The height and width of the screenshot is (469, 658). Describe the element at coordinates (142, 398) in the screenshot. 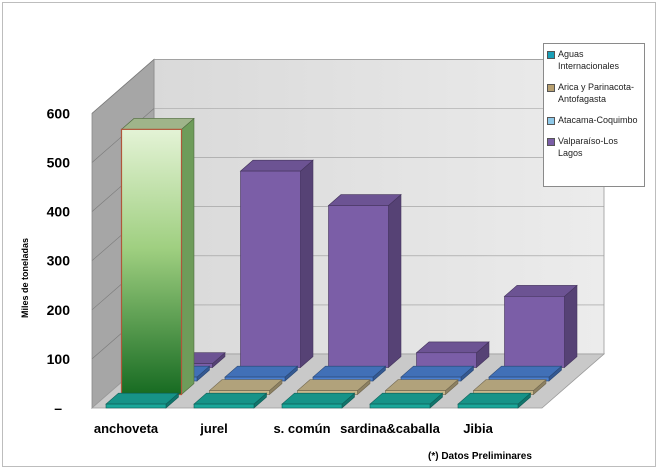

I see `bar-0-0-top` at that location.